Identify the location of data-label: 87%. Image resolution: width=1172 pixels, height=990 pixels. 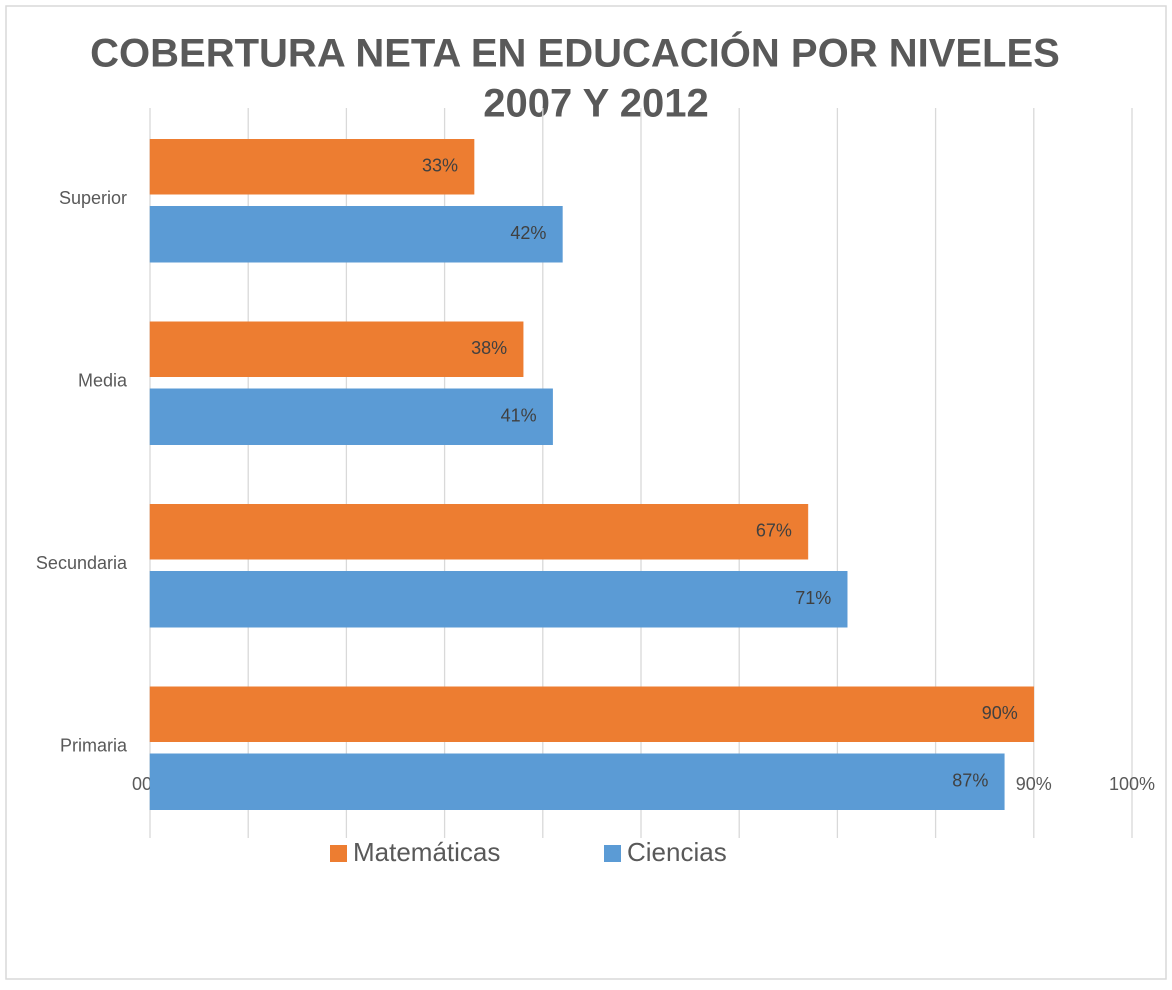
(970, 781).